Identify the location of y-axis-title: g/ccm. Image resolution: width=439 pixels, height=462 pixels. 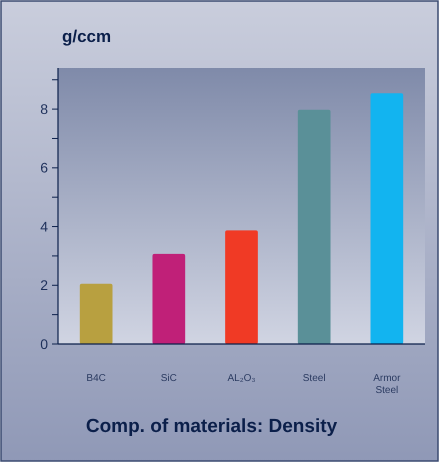
(87, 36).